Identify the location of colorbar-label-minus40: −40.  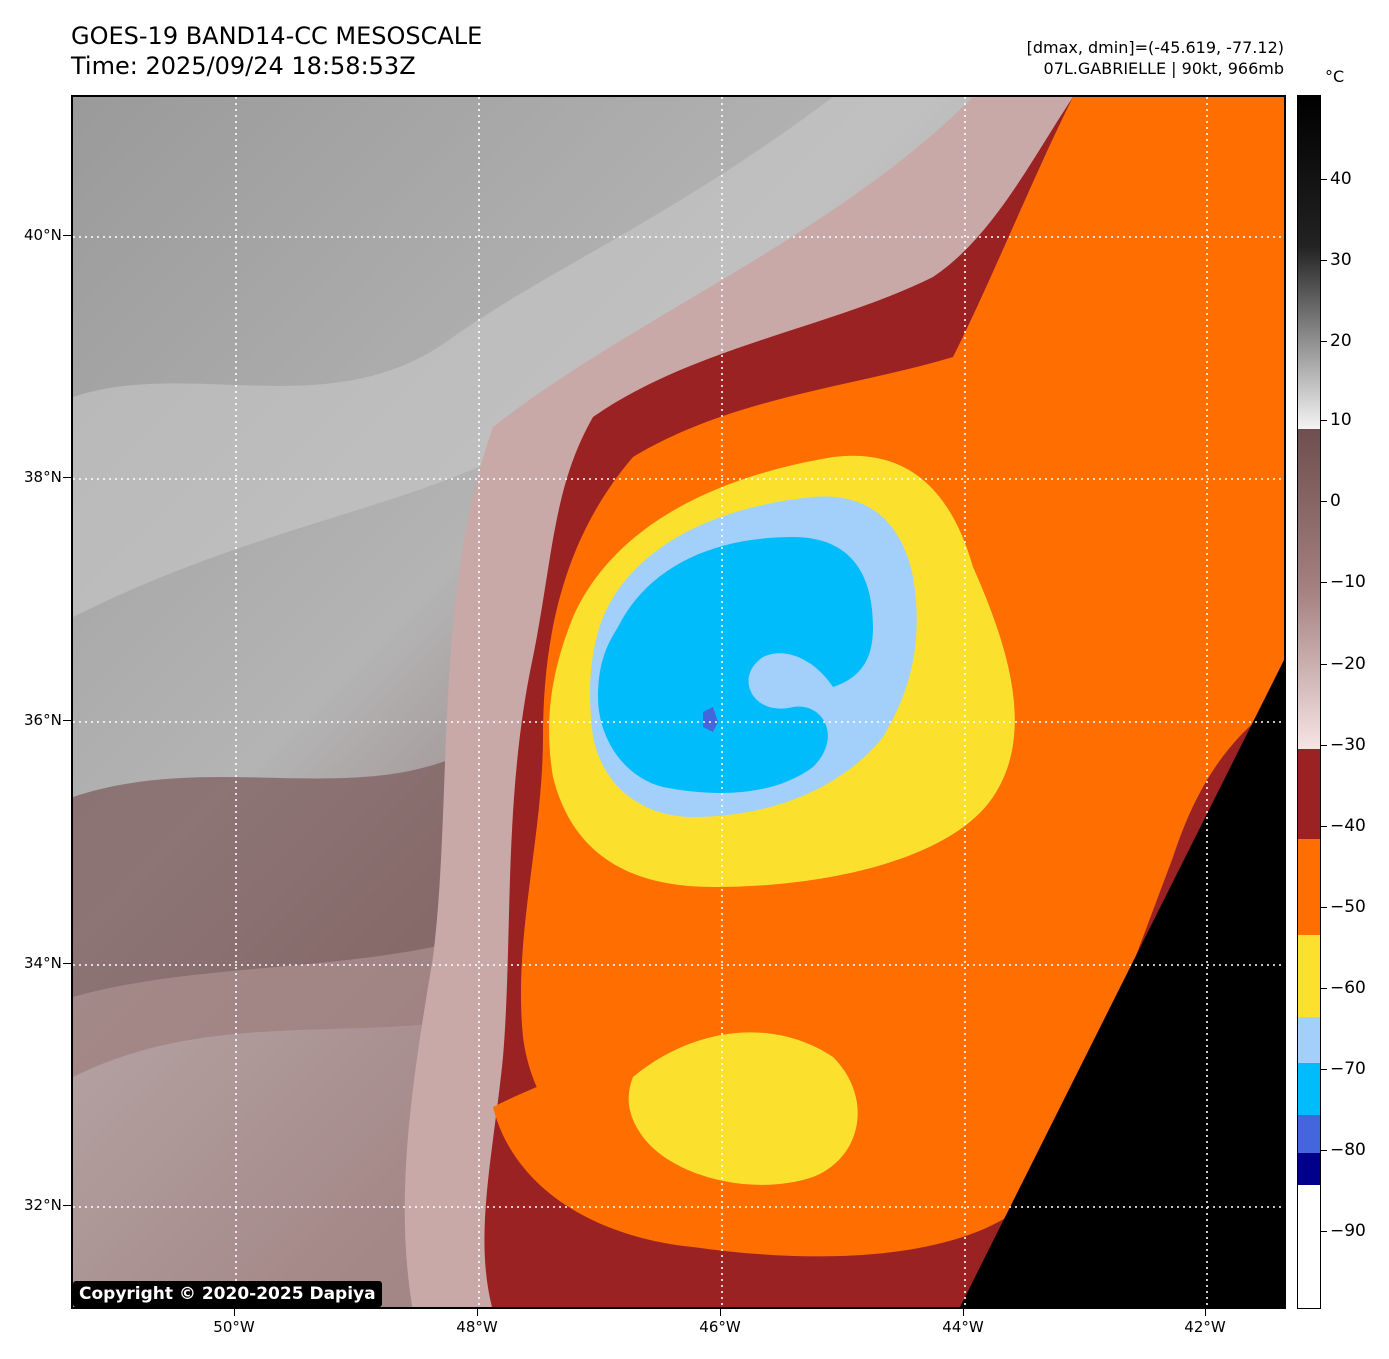
(1348, 826).